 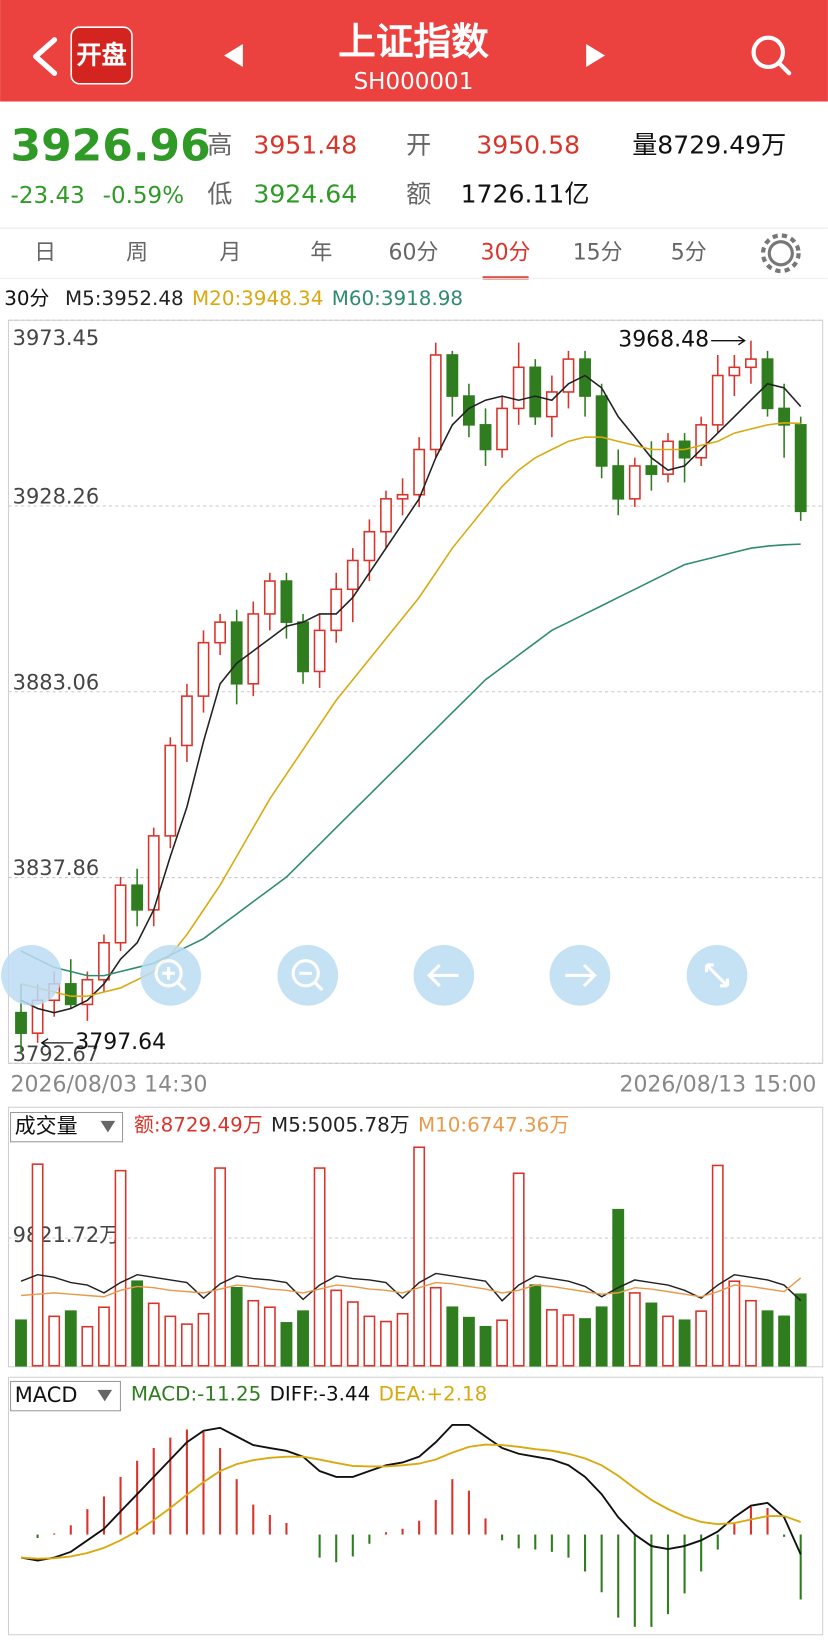 What do you see at coordinates (595, 55) in the screenshot?
I see `next-button` at bounding box center [595, 55].